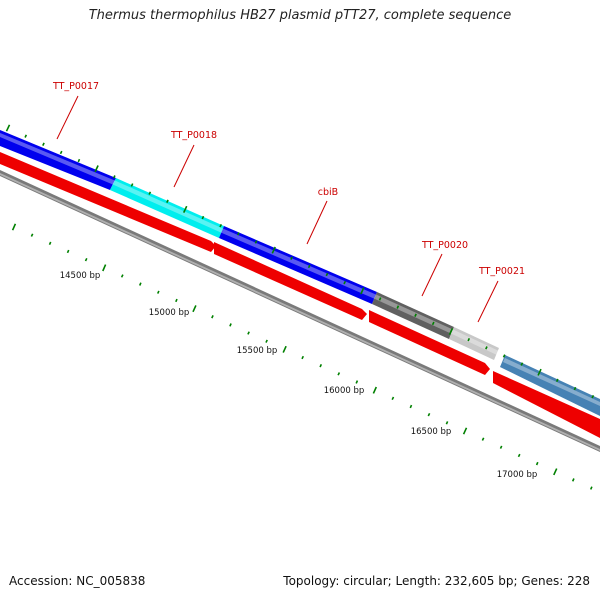 Image resolution: width=600 pixels, height=600 pixels. What do you see at coordinates (550, 385) in the screenshot?
I see `gene-right-edge` at bounding box center [550, 385].